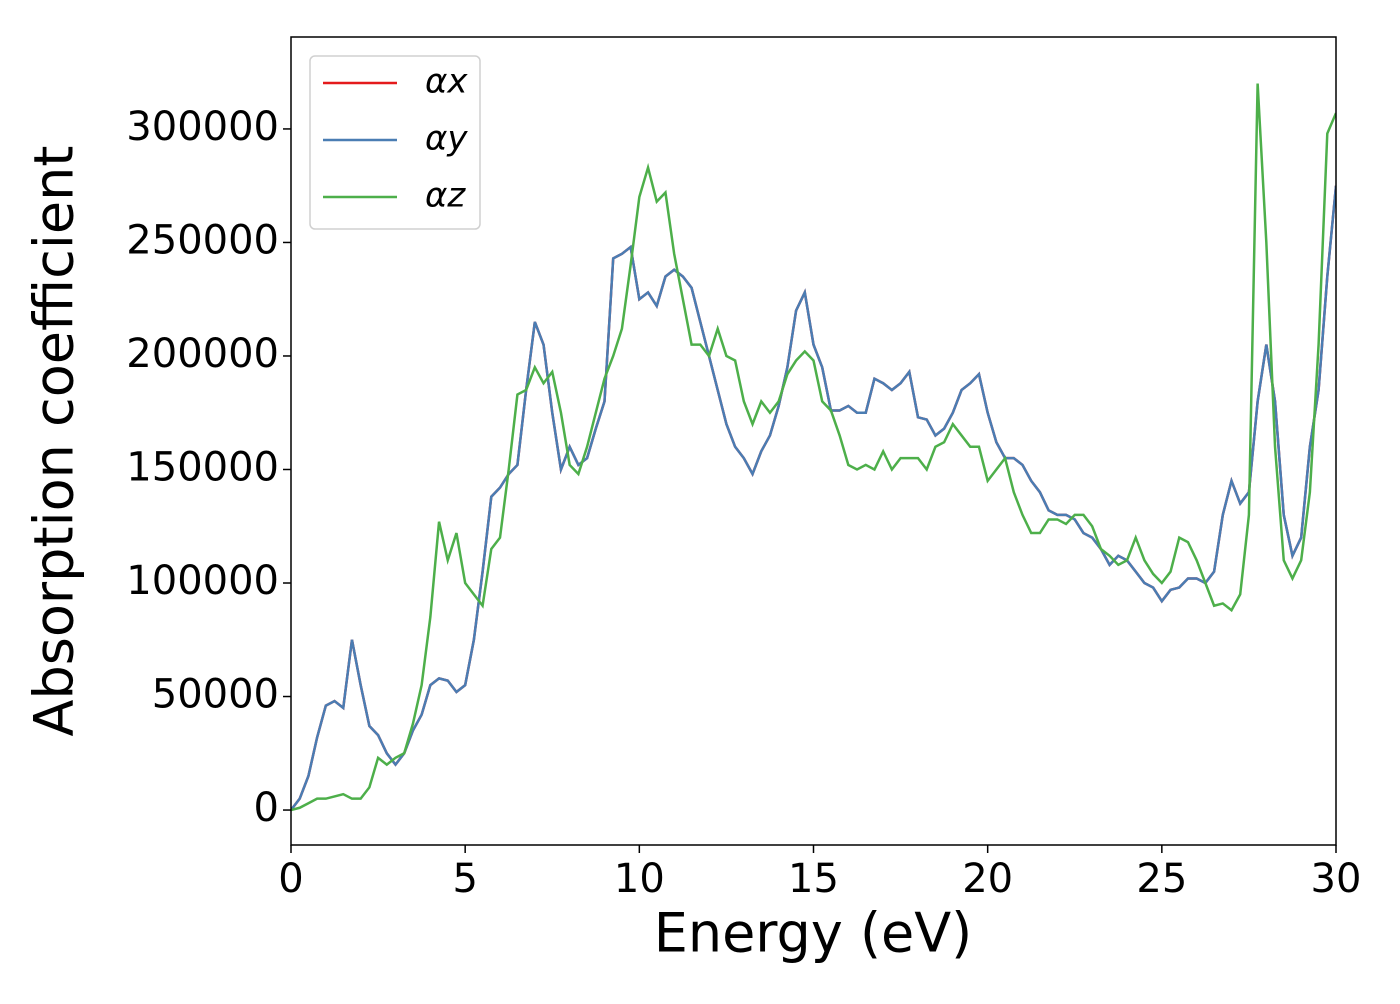 Image resolution: width=1400 pixels, height=1004 pixels. I want to click on x-tick-label: 0, so click(290, 879).